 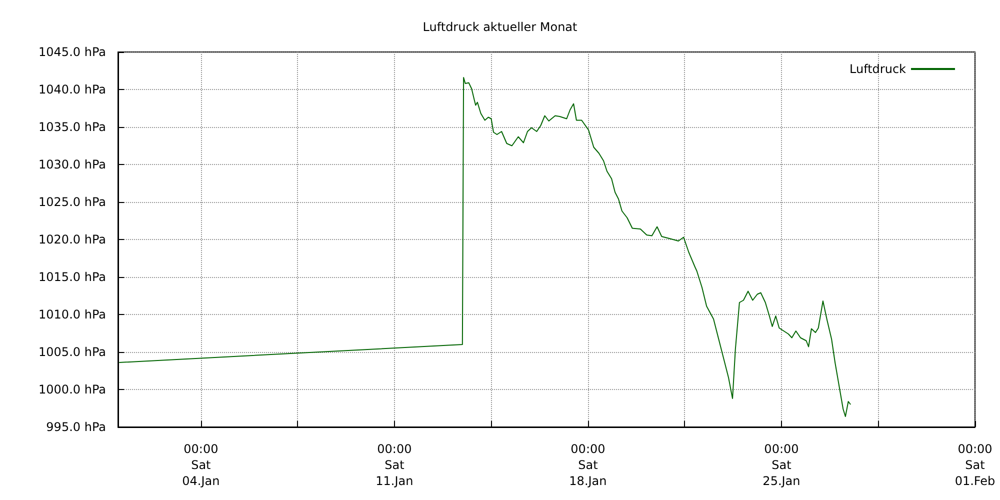 What do you see at coordinates (72, 389) in the screenshot?
I see `y-tick-label: 1000.0 hPa` at bounding box center [72, 389].